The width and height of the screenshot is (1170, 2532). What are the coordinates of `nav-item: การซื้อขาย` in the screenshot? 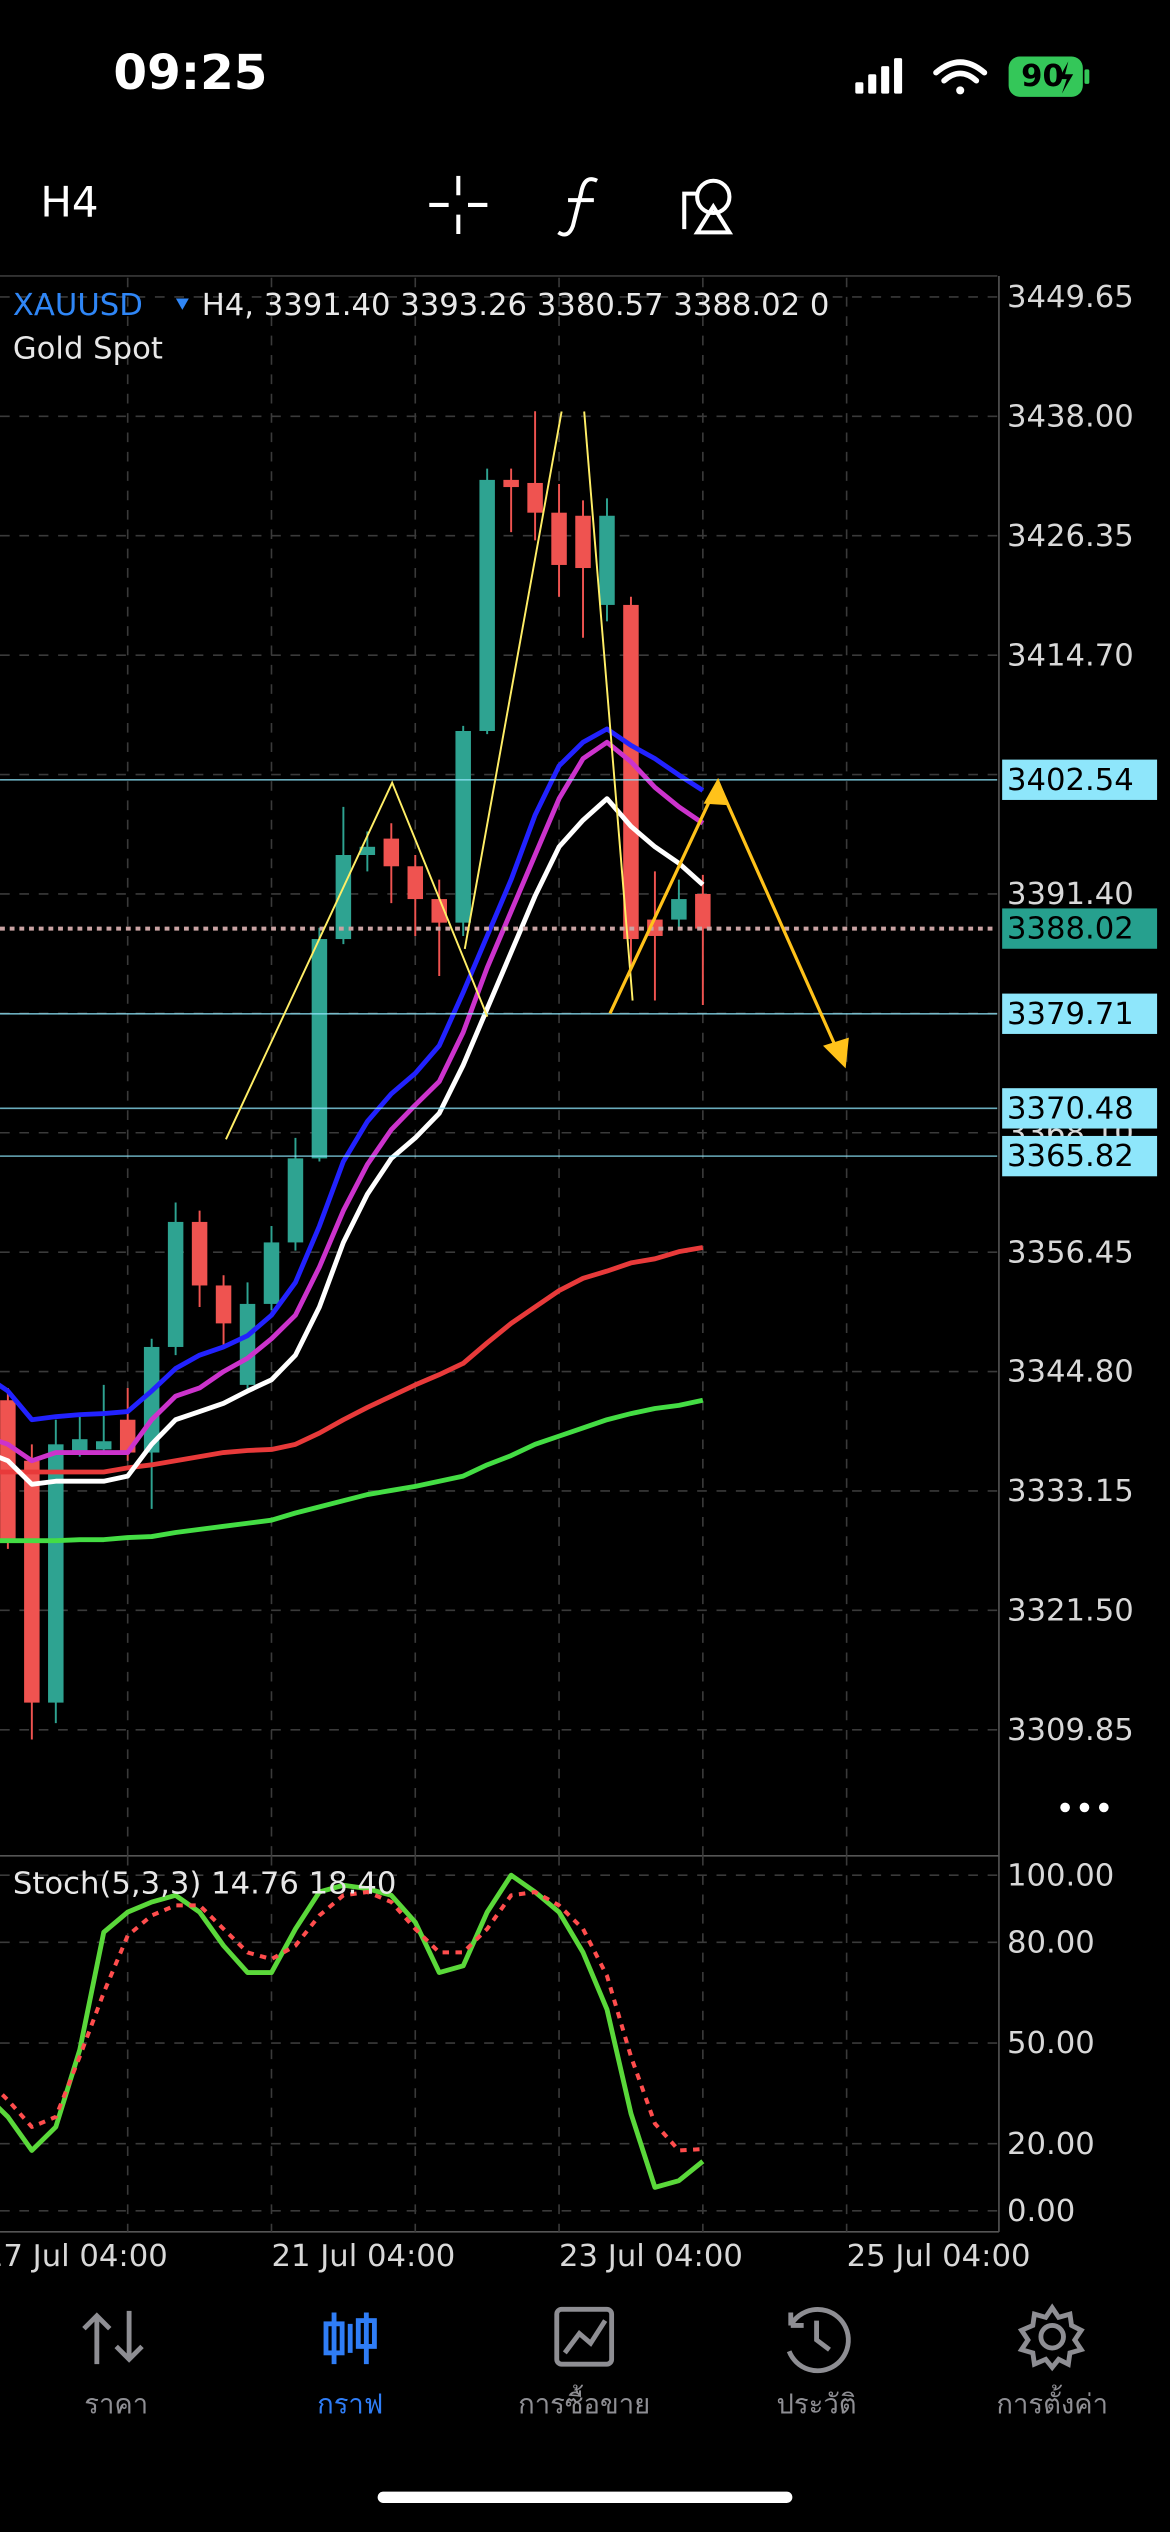 It's located at (584, 2363).